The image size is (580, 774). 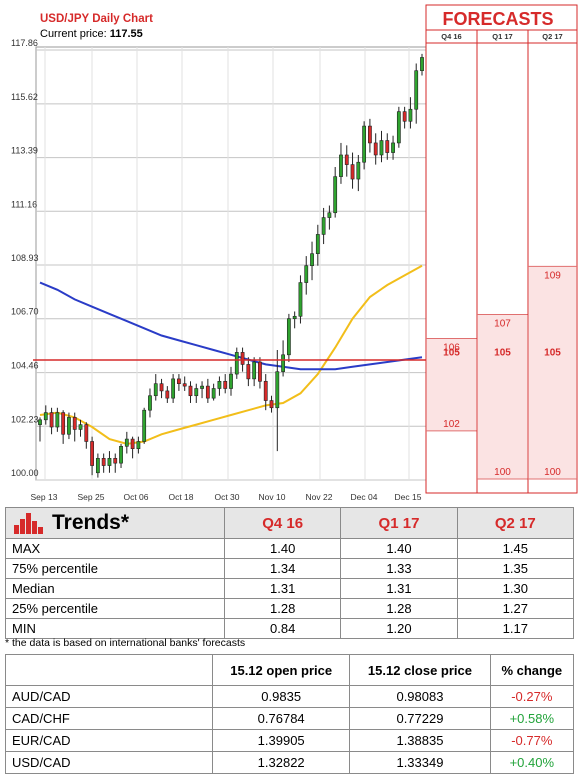 I want to click on cell-value: 1.35, so click(x=515, y=568).